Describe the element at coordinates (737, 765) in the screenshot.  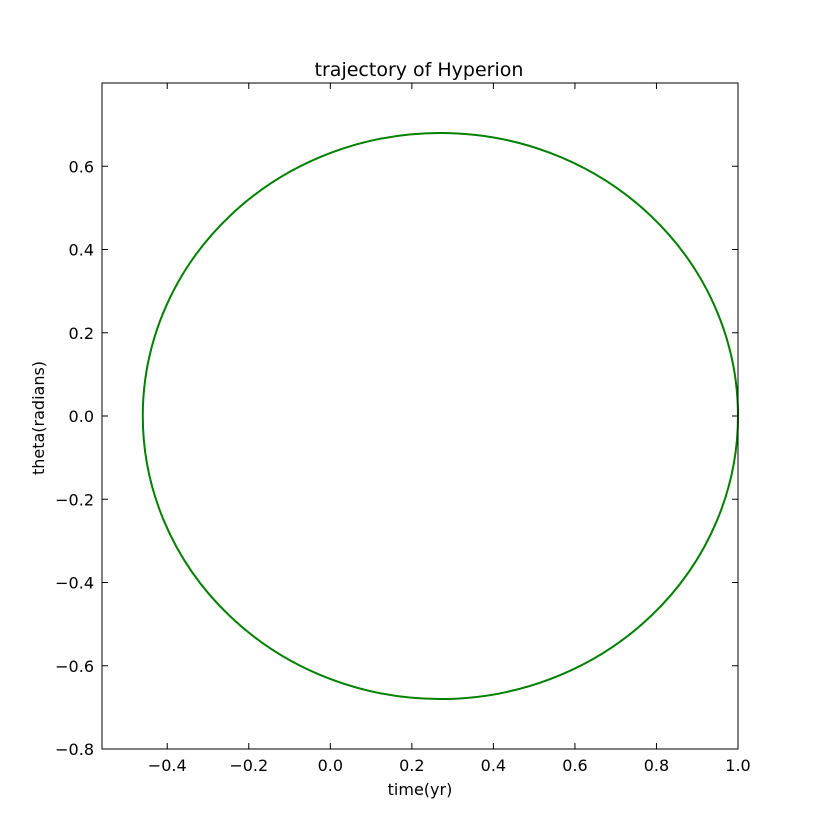
I see `x-tick-label: 1.0` at that location.